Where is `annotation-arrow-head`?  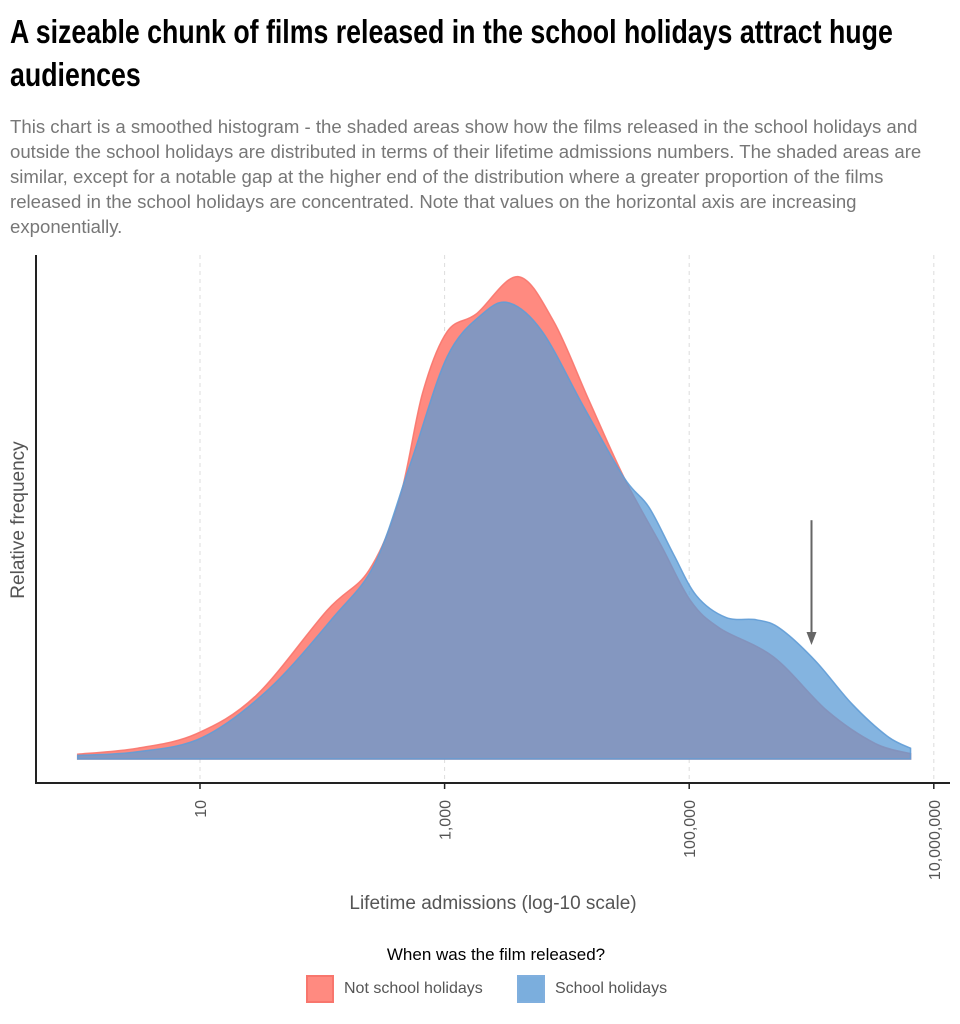 annotation-arrow-head is located at coordinates (811, 638).